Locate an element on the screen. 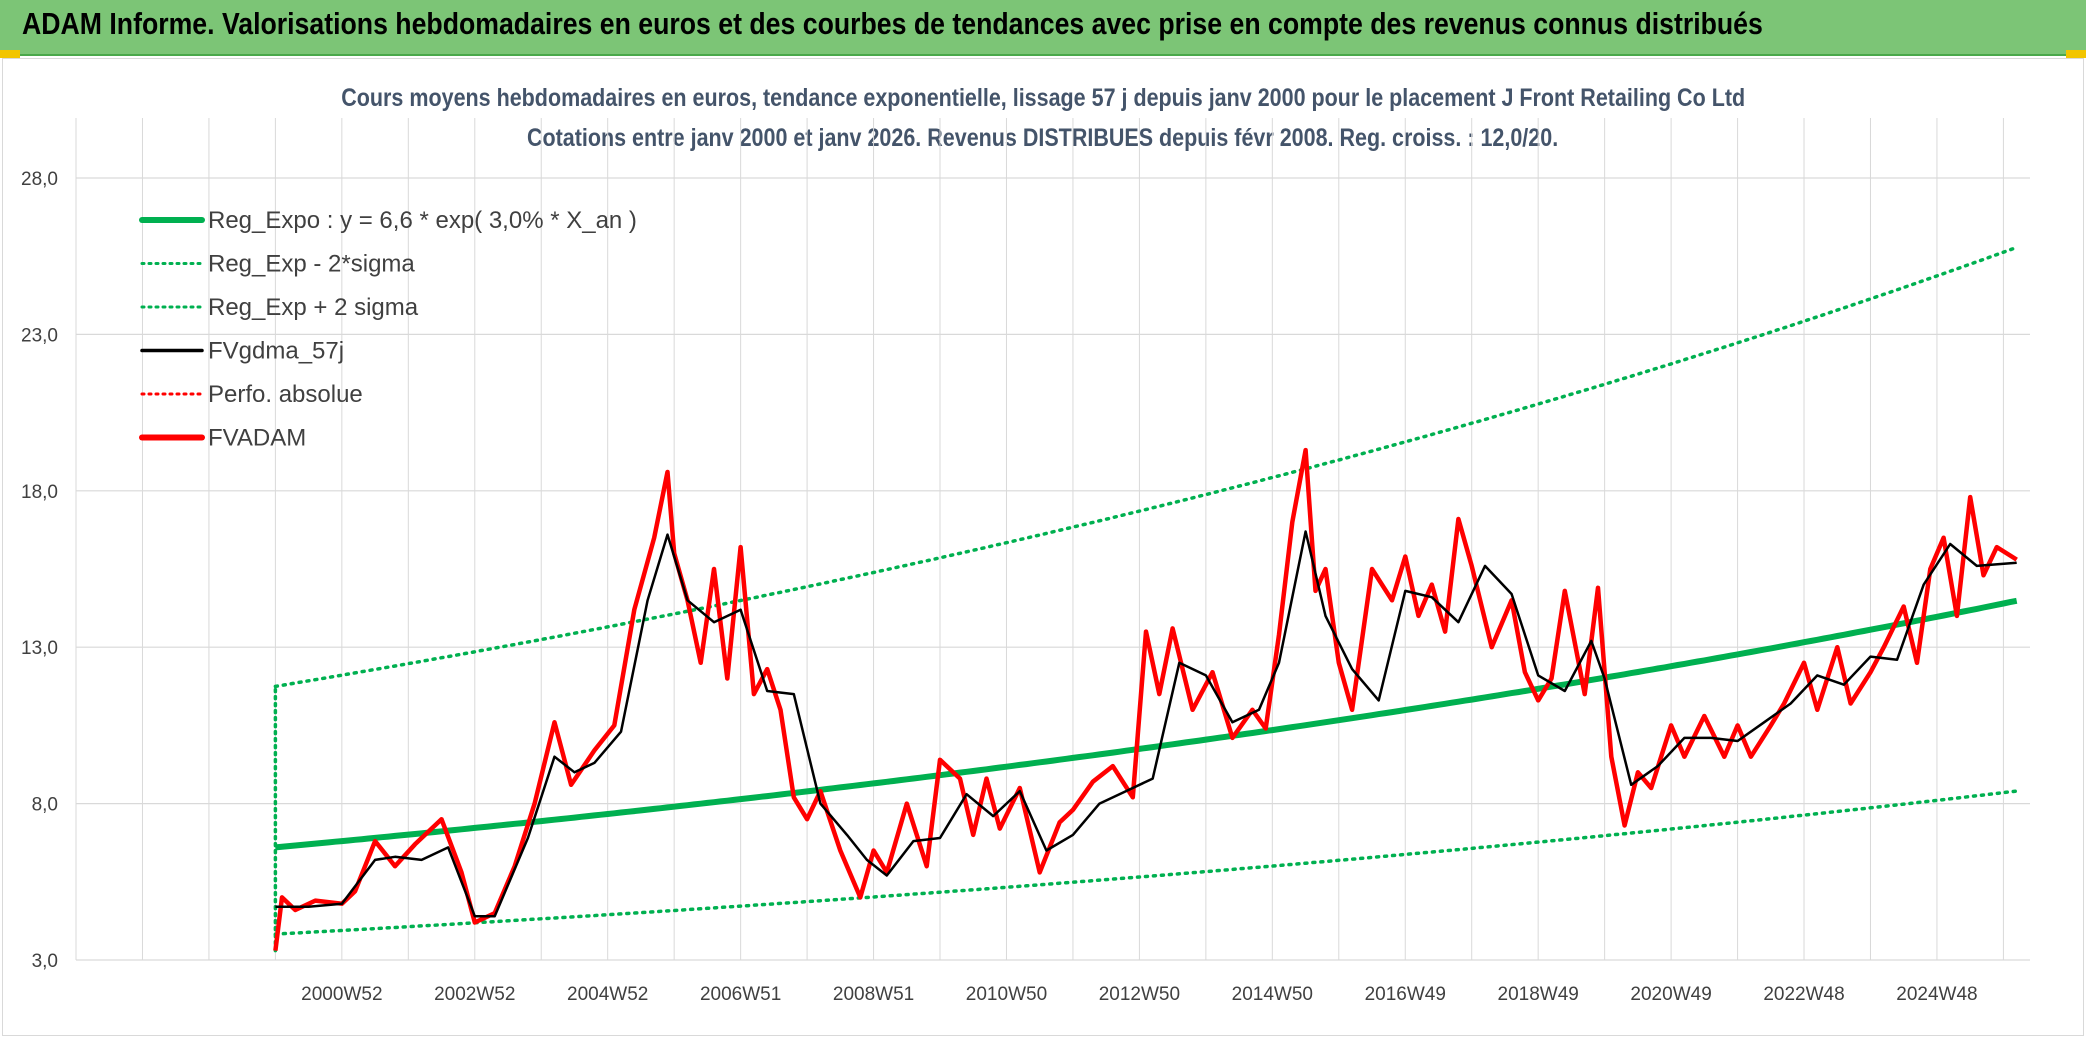 Image resolution: width=2086 pixels, height=1038 pixels. x-tick-label: 2014W50 is located at coordinates (1272, 994).